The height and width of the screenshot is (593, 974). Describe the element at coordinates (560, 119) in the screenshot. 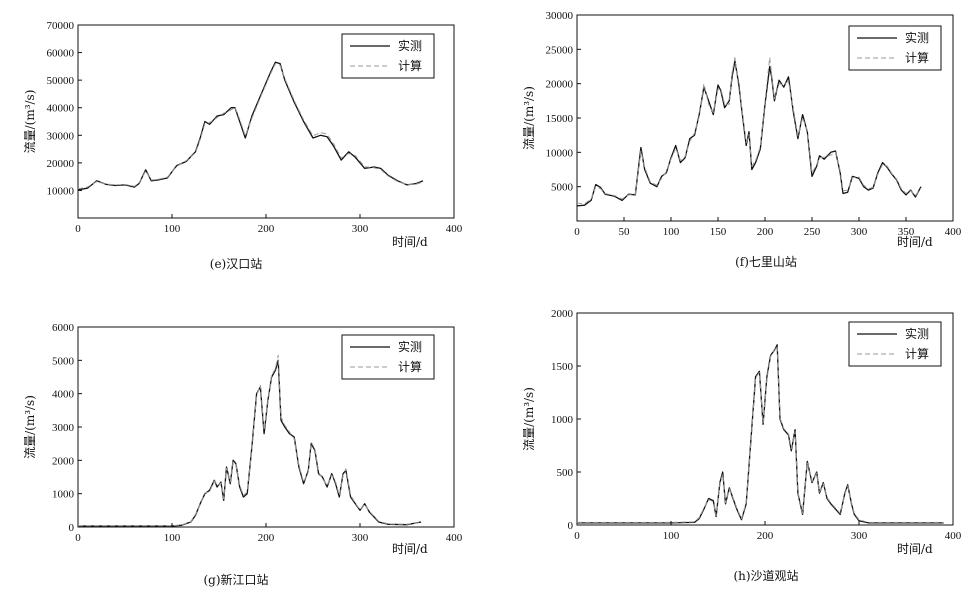

I see `y-tick-label: 15000` at that location.